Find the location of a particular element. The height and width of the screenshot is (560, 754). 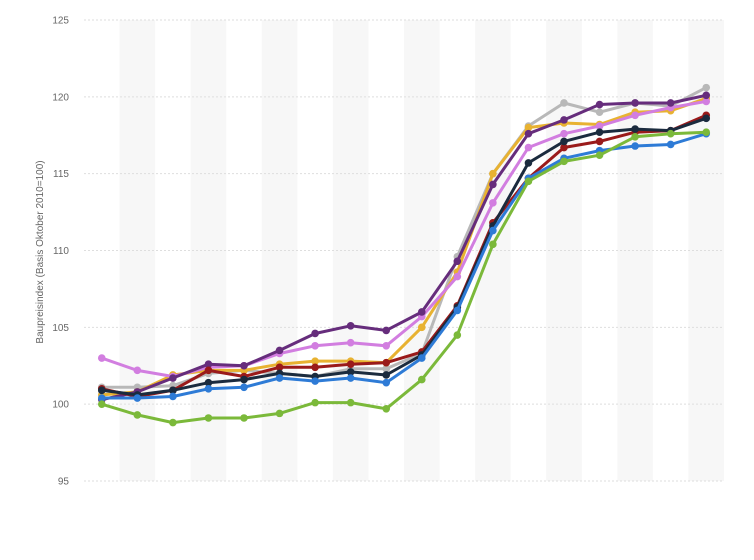

y-tick-label: 110 is located at coordinates (61, 251).